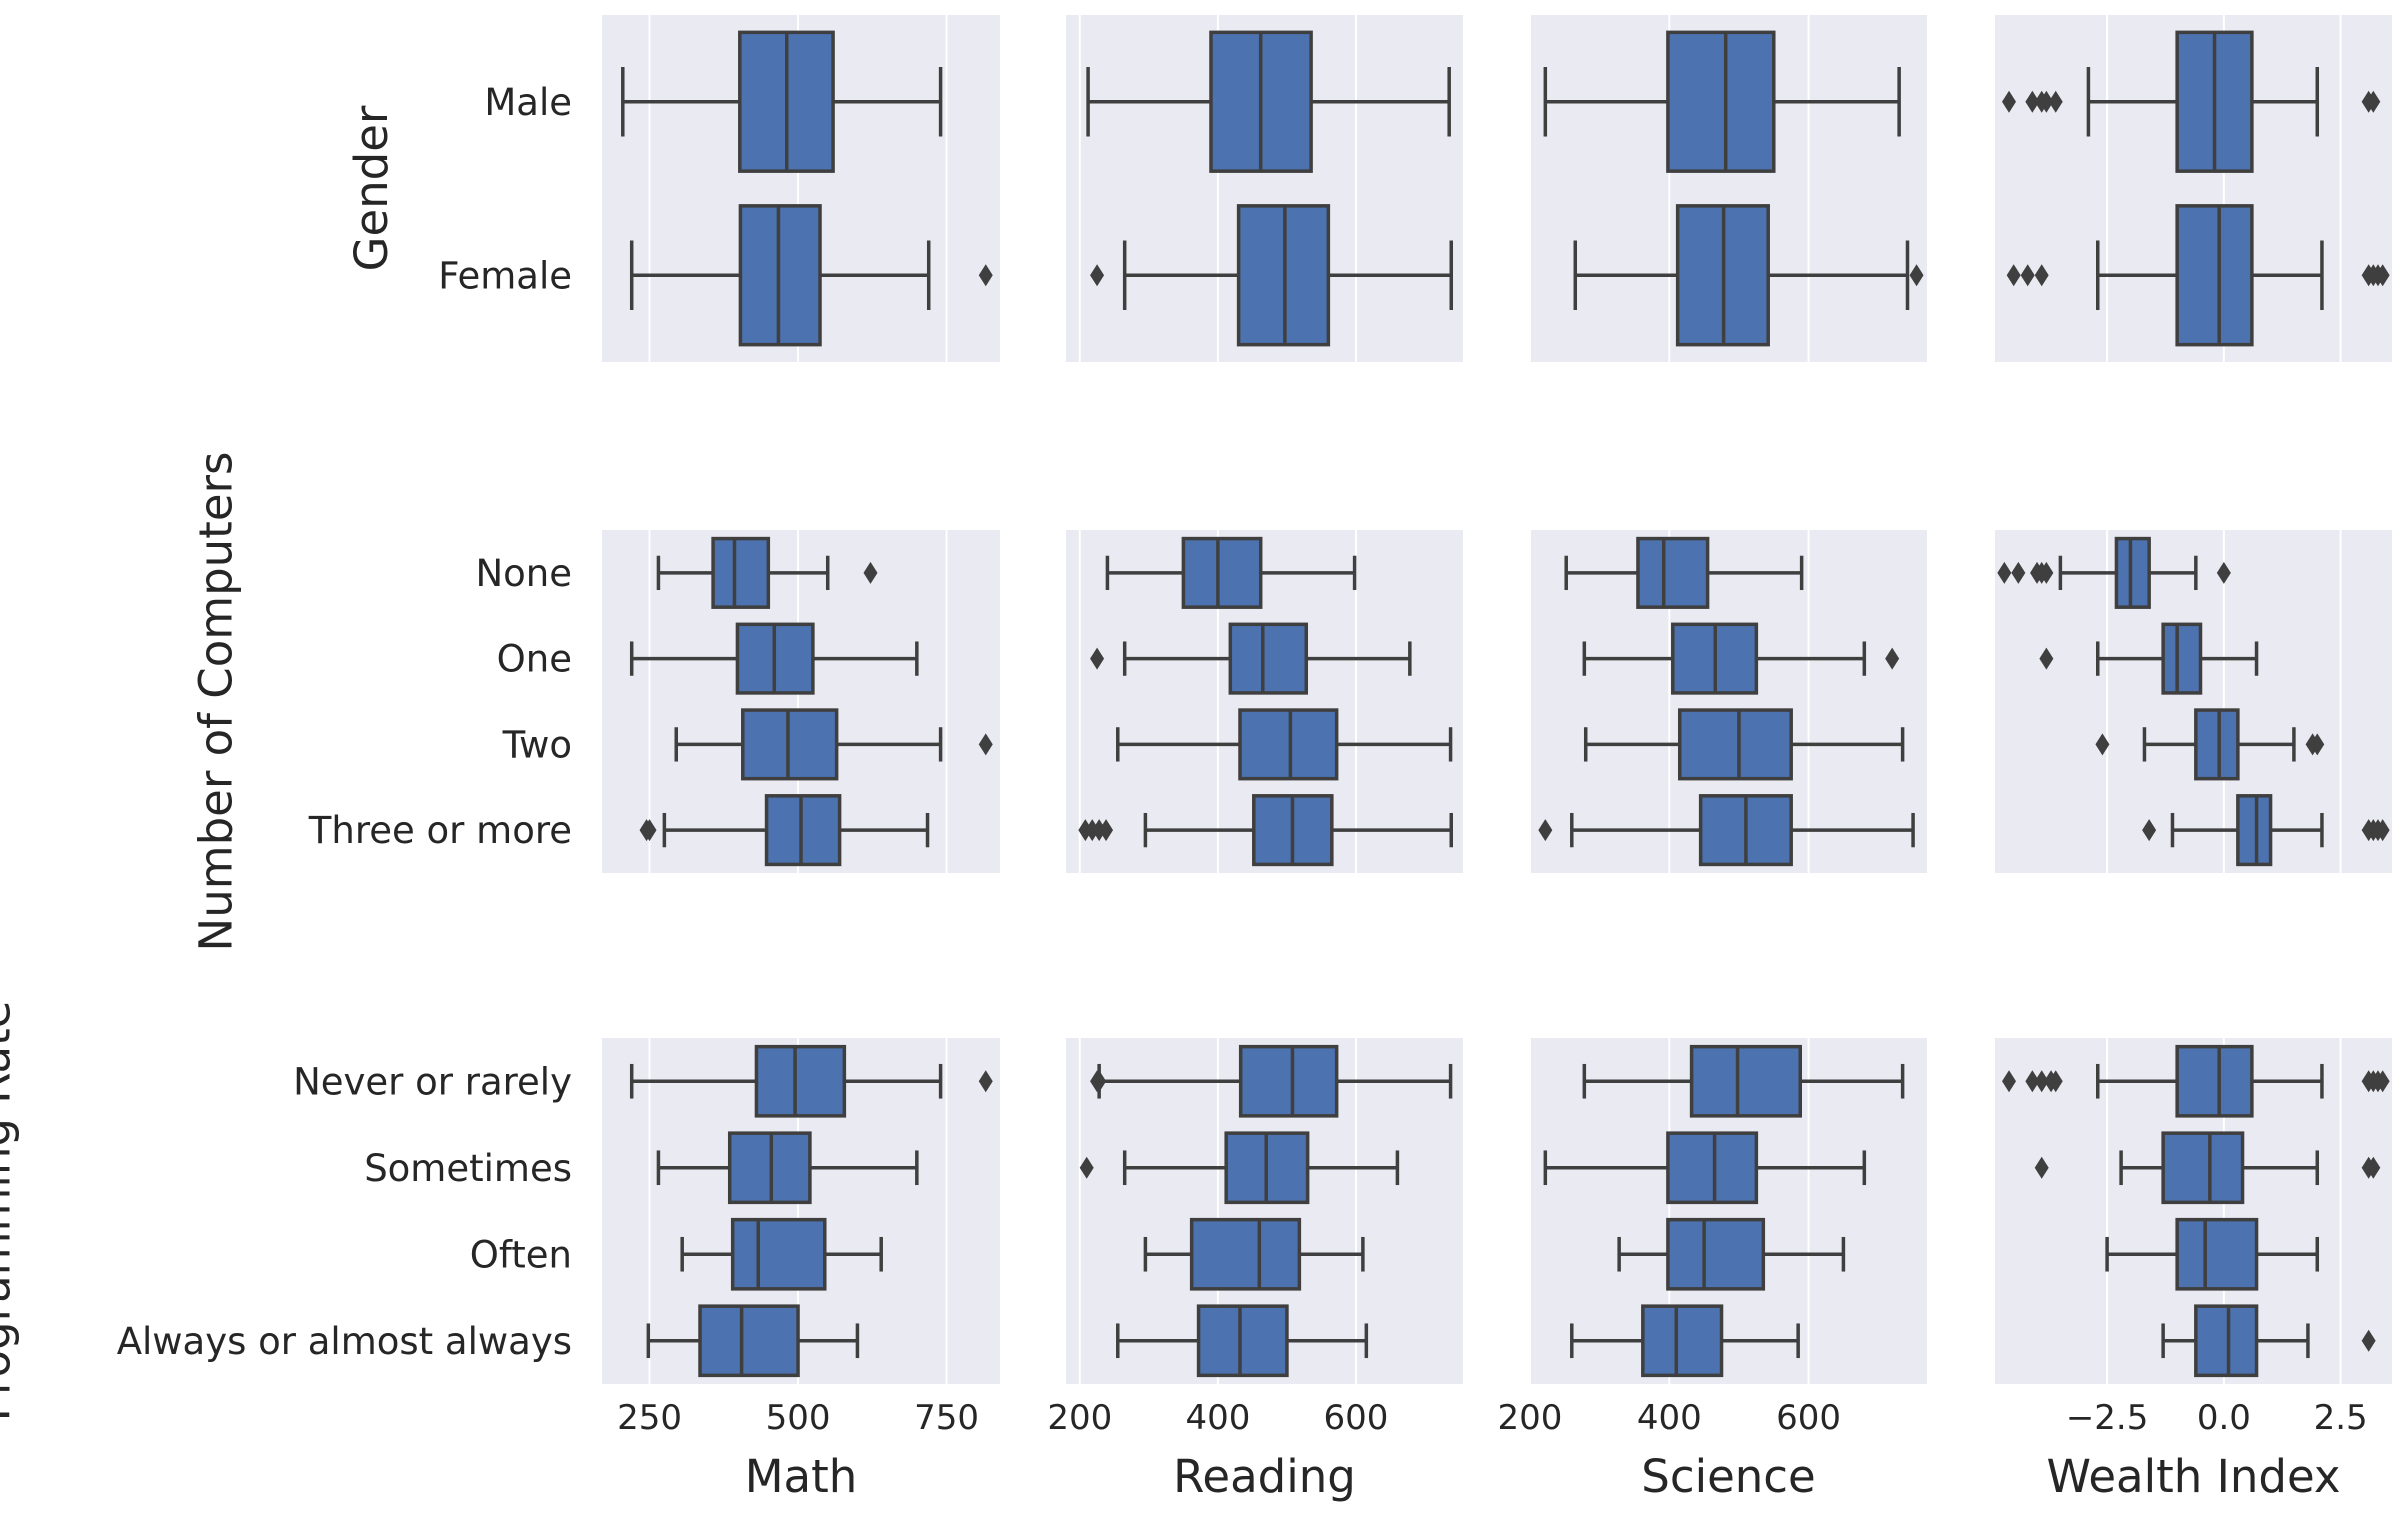  I want to click on x-tick-label: 750, so click(946, 1418).